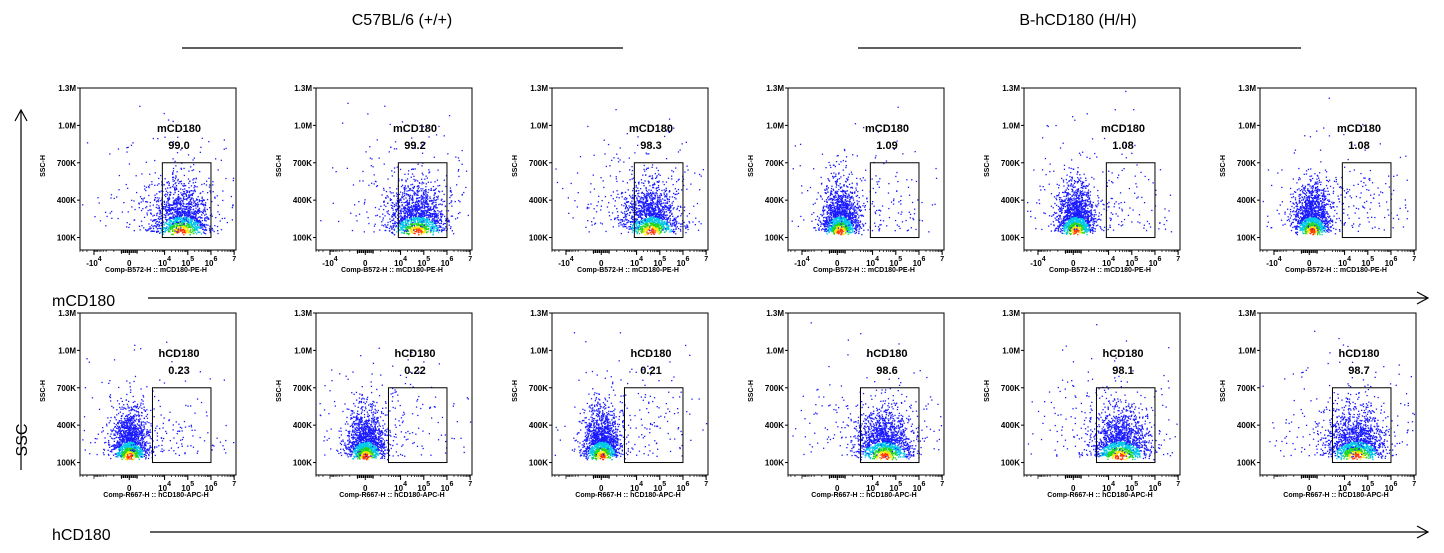 The height and width of the screenshot is (553, 1444). Describe the element at coordinates (1108, 262) in the screenshot. I see `x-tick-label: 10⁴` at that location.